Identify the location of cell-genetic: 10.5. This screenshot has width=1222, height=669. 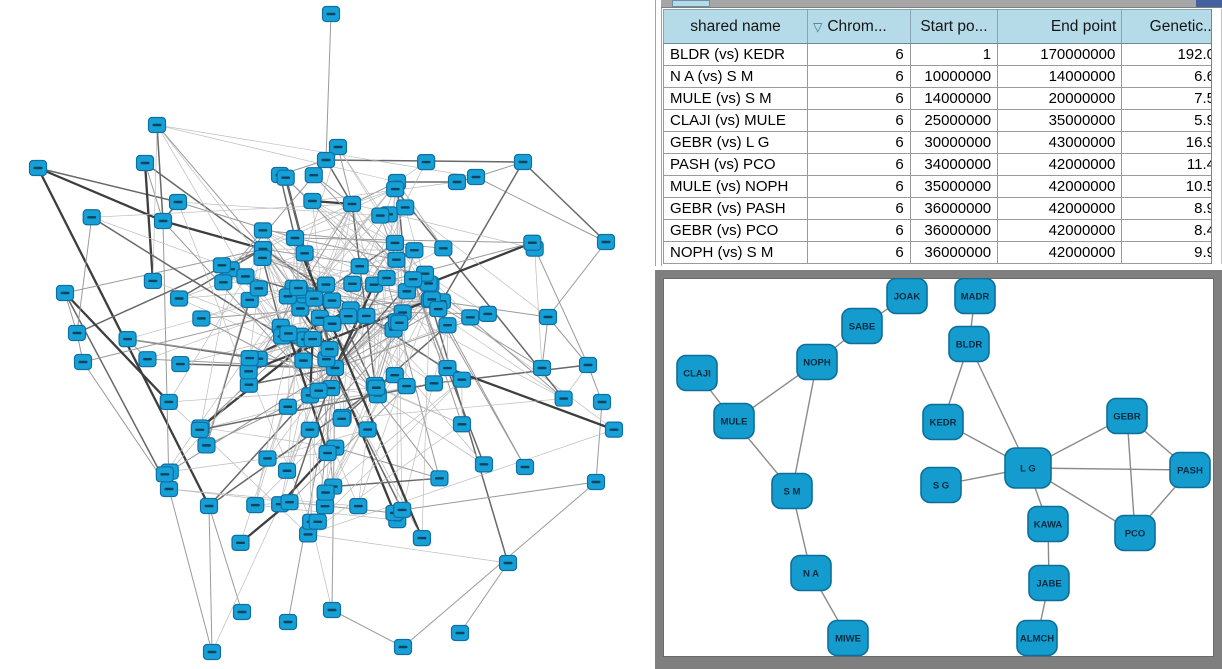
(1171, 186).